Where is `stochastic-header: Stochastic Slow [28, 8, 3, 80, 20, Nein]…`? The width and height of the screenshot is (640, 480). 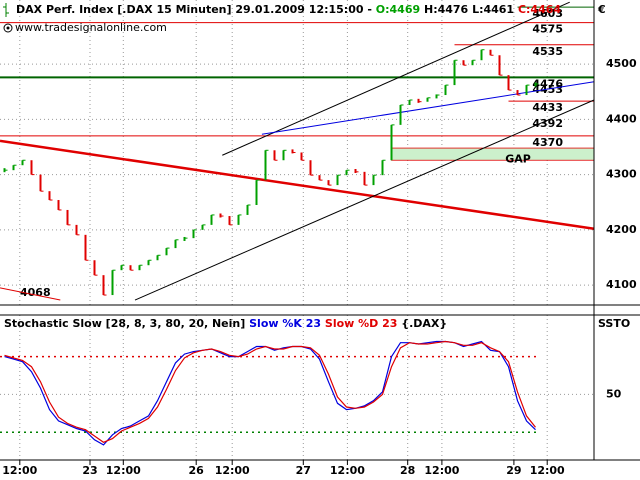 stochastic-header: Stochastic Slow [28, 8, 3, 80, 20, Nein]… is located at coordinates (225, 323).